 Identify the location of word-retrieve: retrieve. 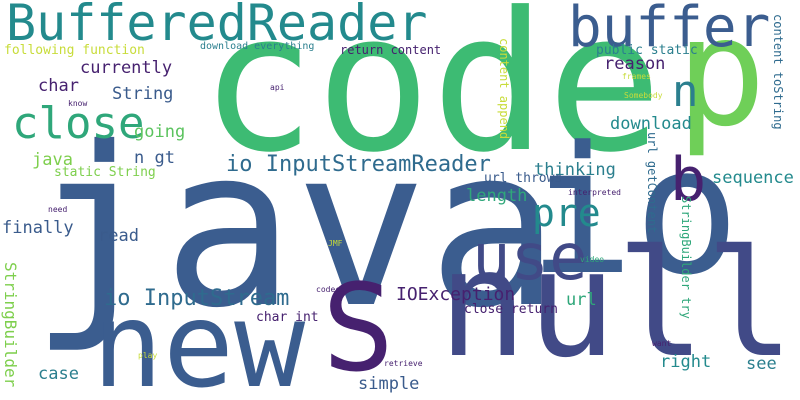
(403, 363).